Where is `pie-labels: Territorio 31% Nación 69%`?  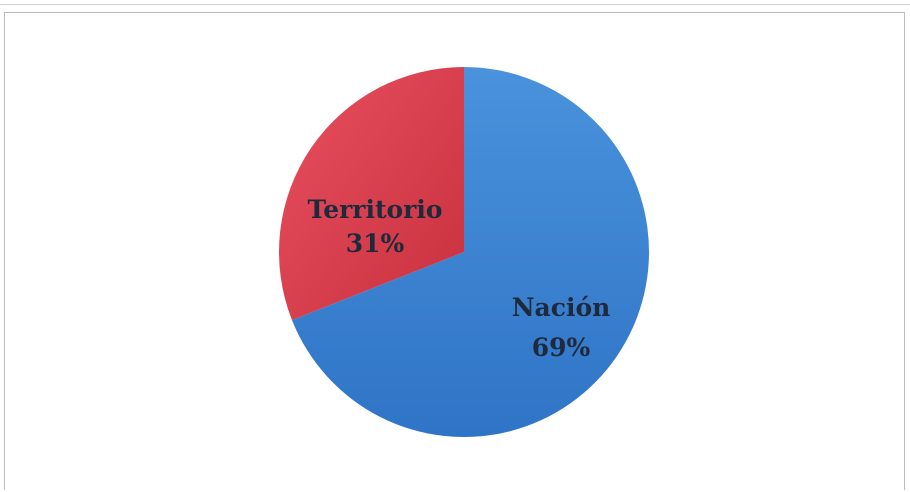 pie-labels: Territorio 31% Nación 69% is located at coordinates (458, 278).